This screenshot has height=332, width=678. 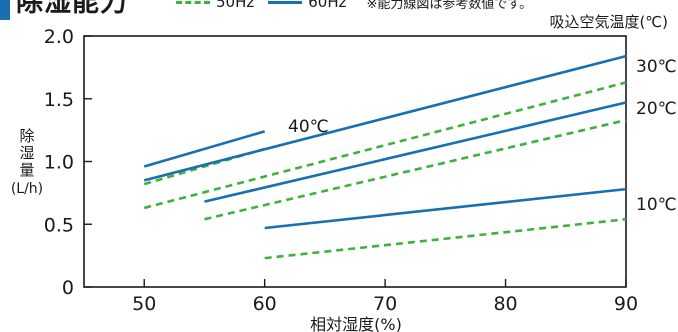 What do you see at coordinates (656, 205) in the screenshot?
I see `temp-label-10: 10℃` at bounding box center [656, 205].